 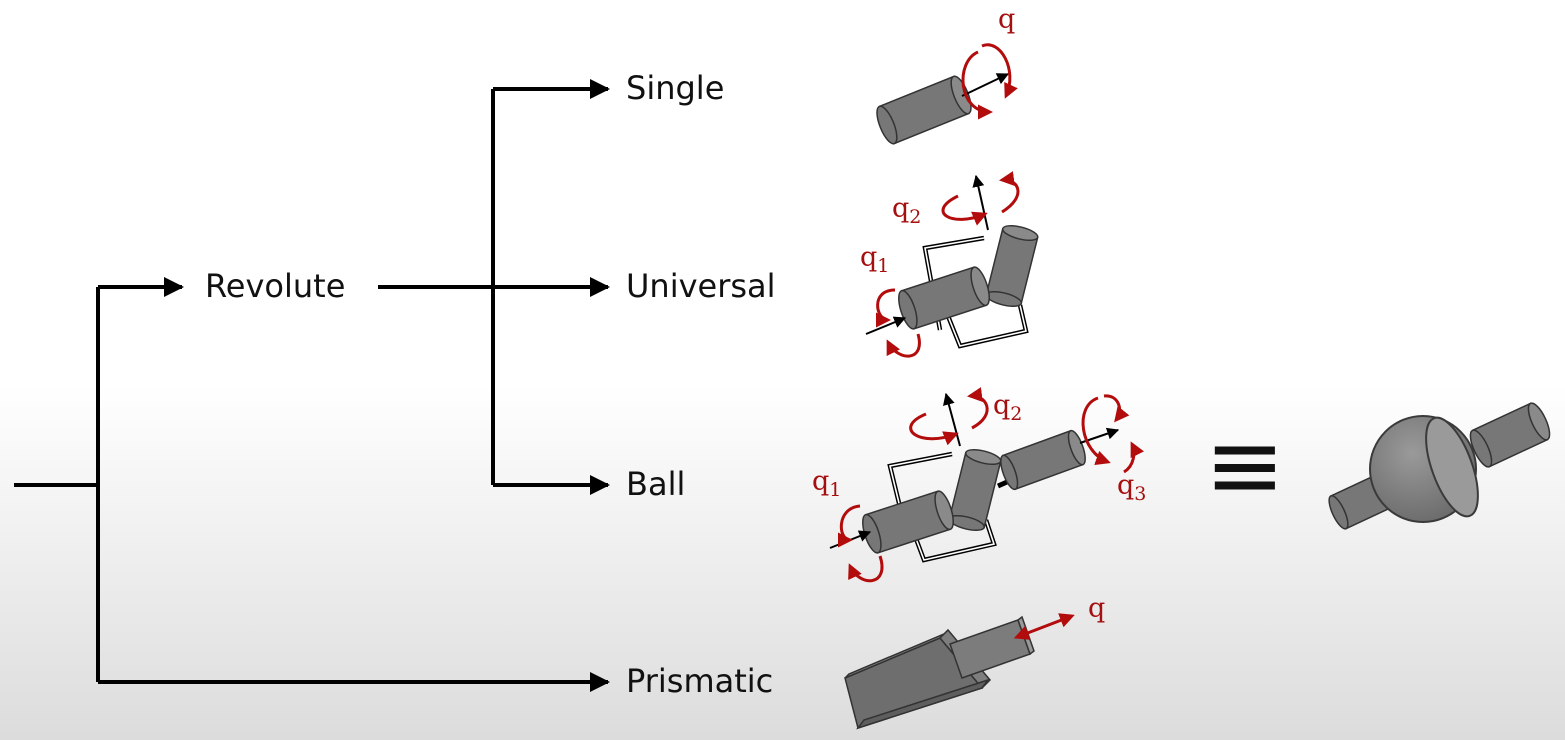 I want to click on ball-q3-label: q3, so click(x=1131, y=487).